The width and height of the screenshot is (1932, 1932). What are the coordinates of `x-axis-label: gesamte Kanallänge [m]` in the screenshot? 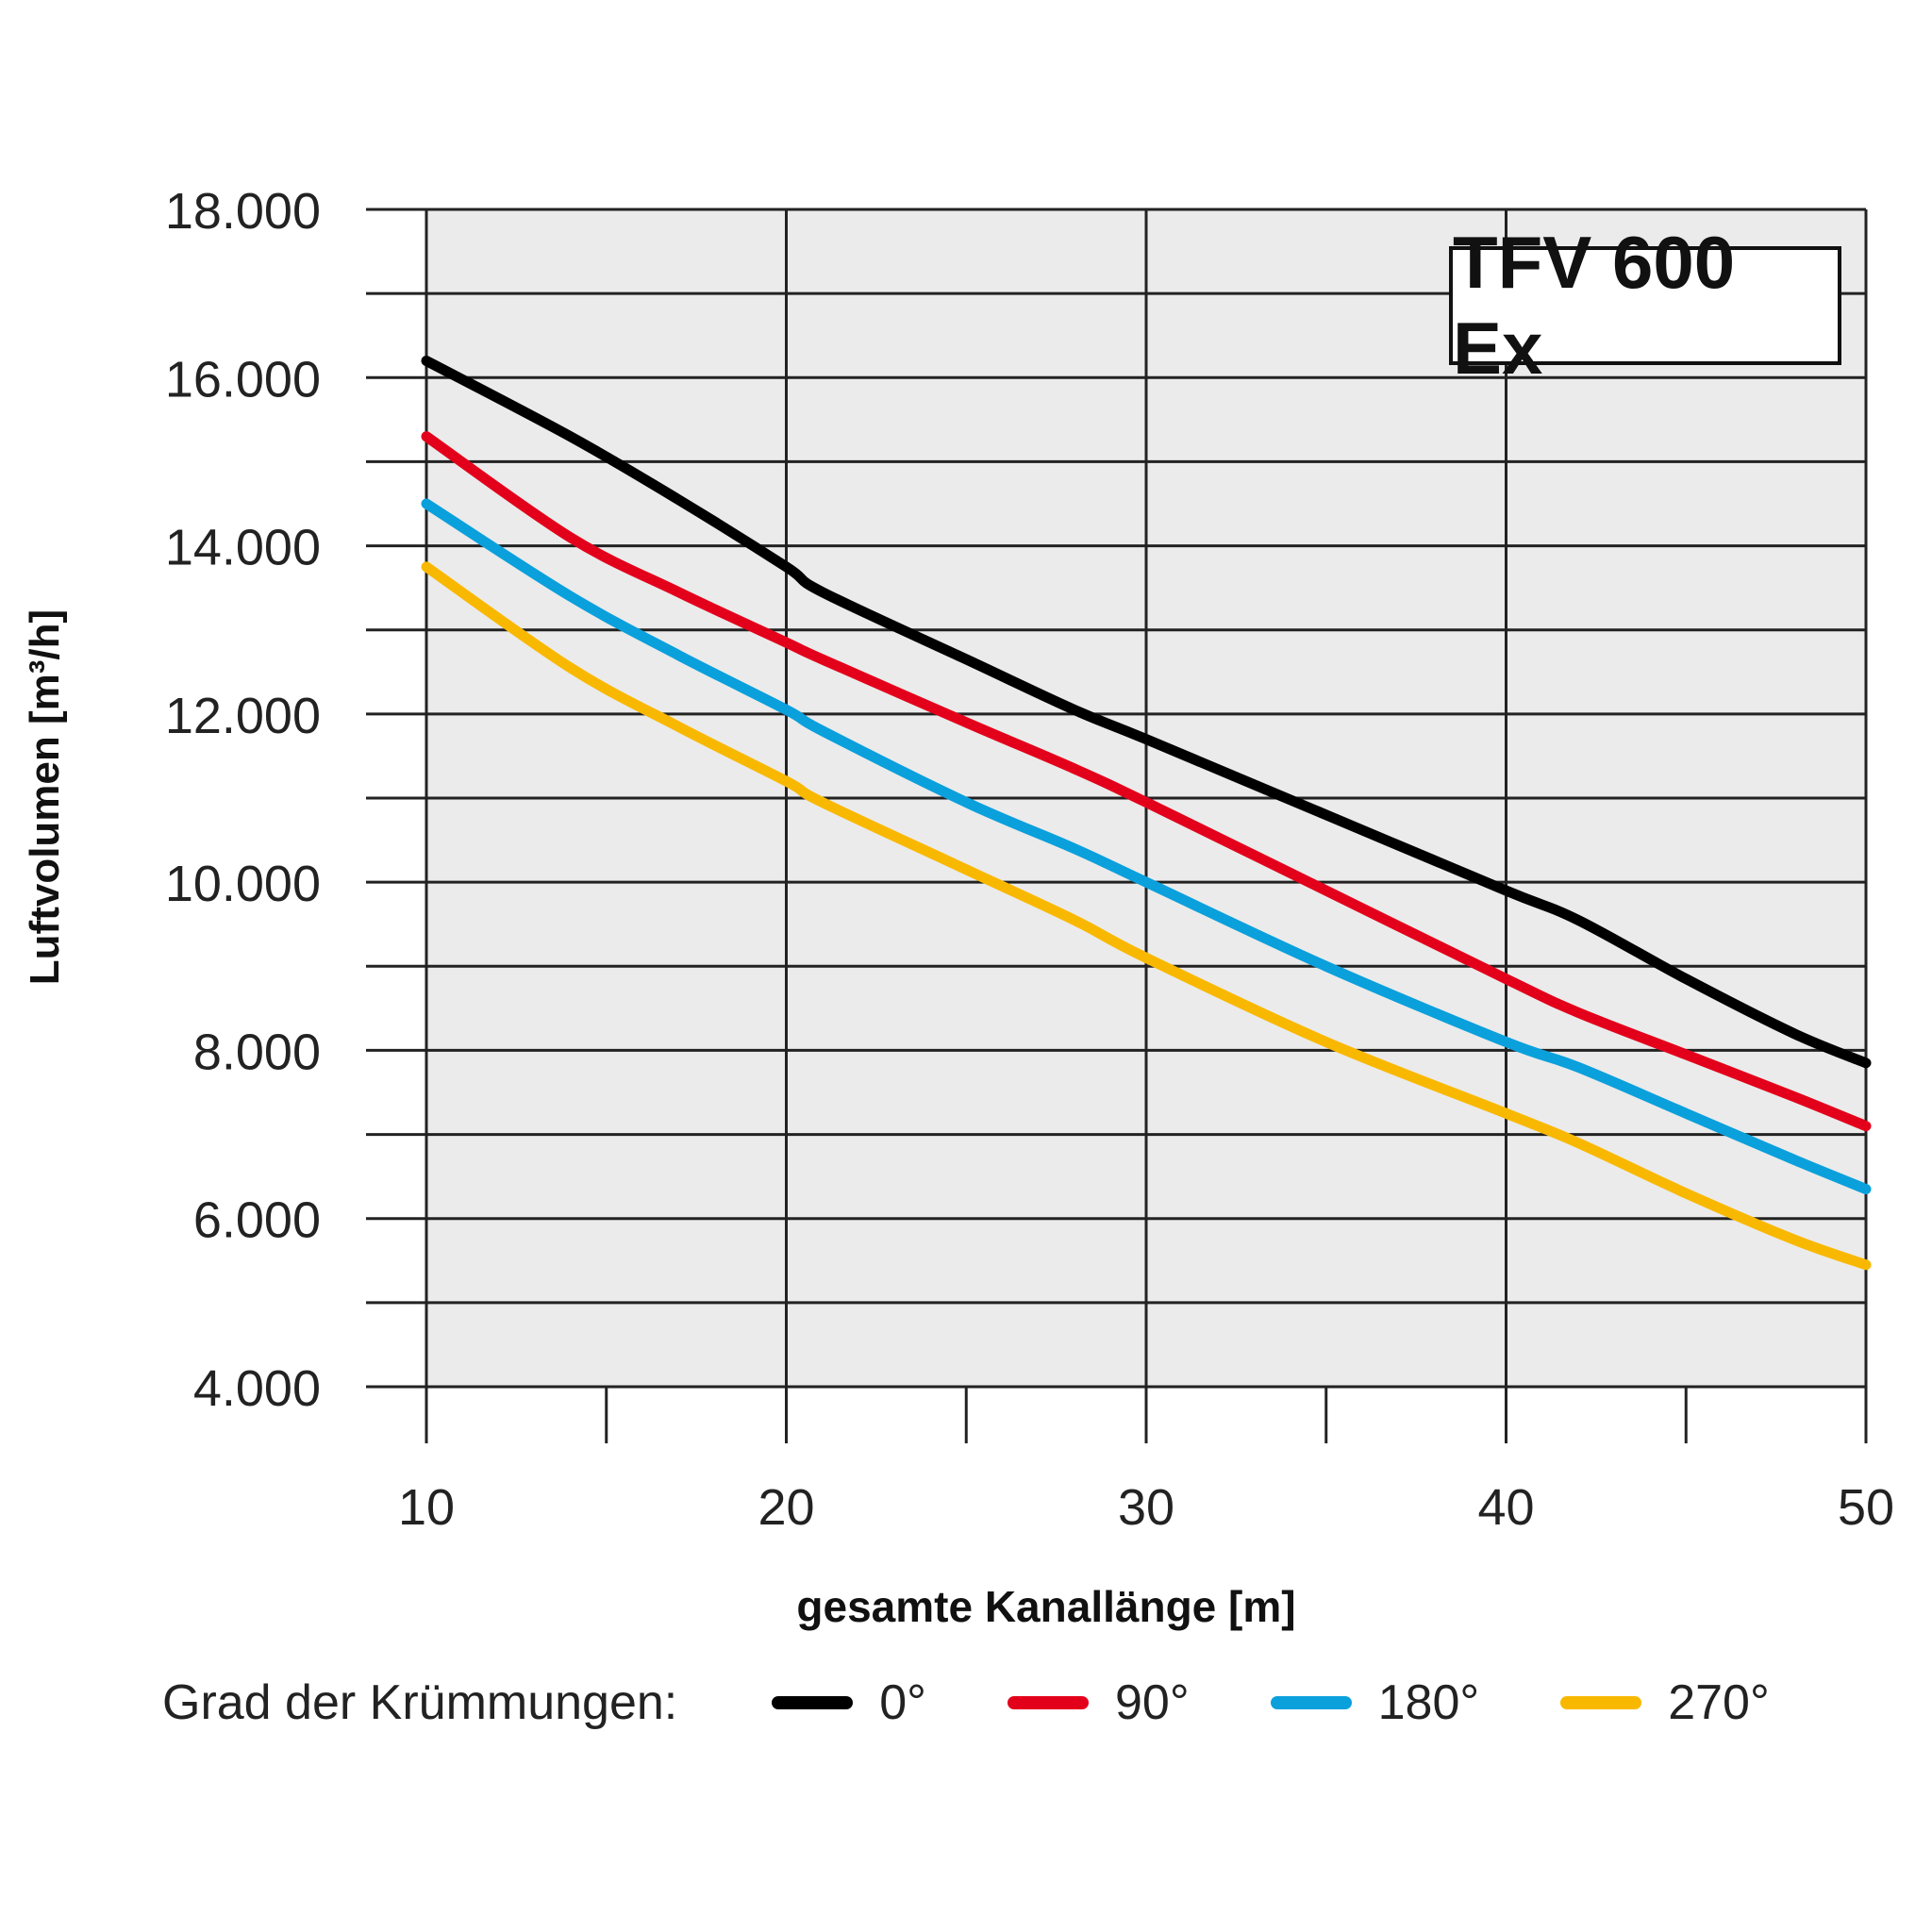 It's located at (1046, 1606).